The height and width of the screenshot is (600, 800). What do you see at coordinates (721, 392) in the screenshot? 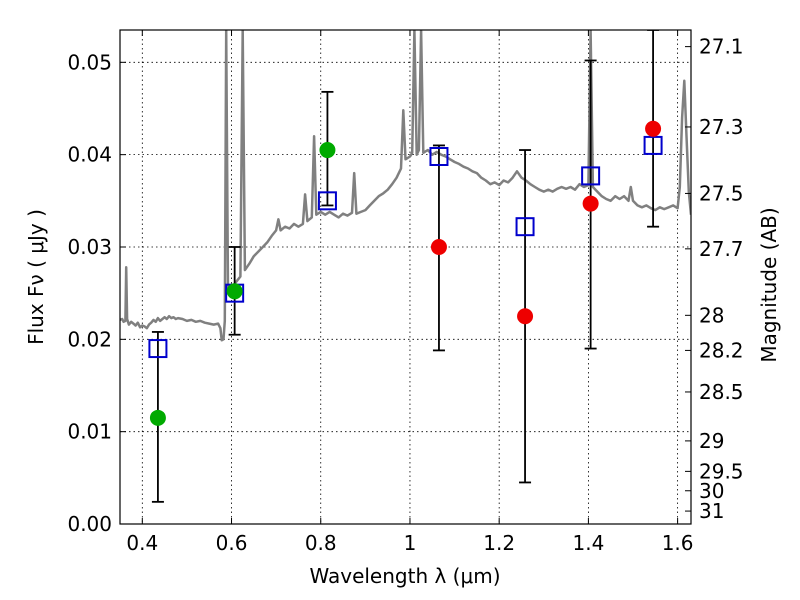
I see `right-tick-label: 28.5` at bounding box center [721, 392].